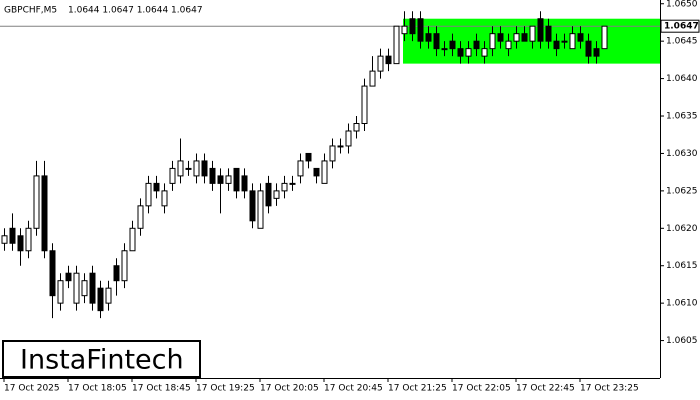  What do you see at coordinates (481, 389) in the screenshot?
I see `x-tick-label: 17 Oct 22:05` at bounding box center [481, 389].